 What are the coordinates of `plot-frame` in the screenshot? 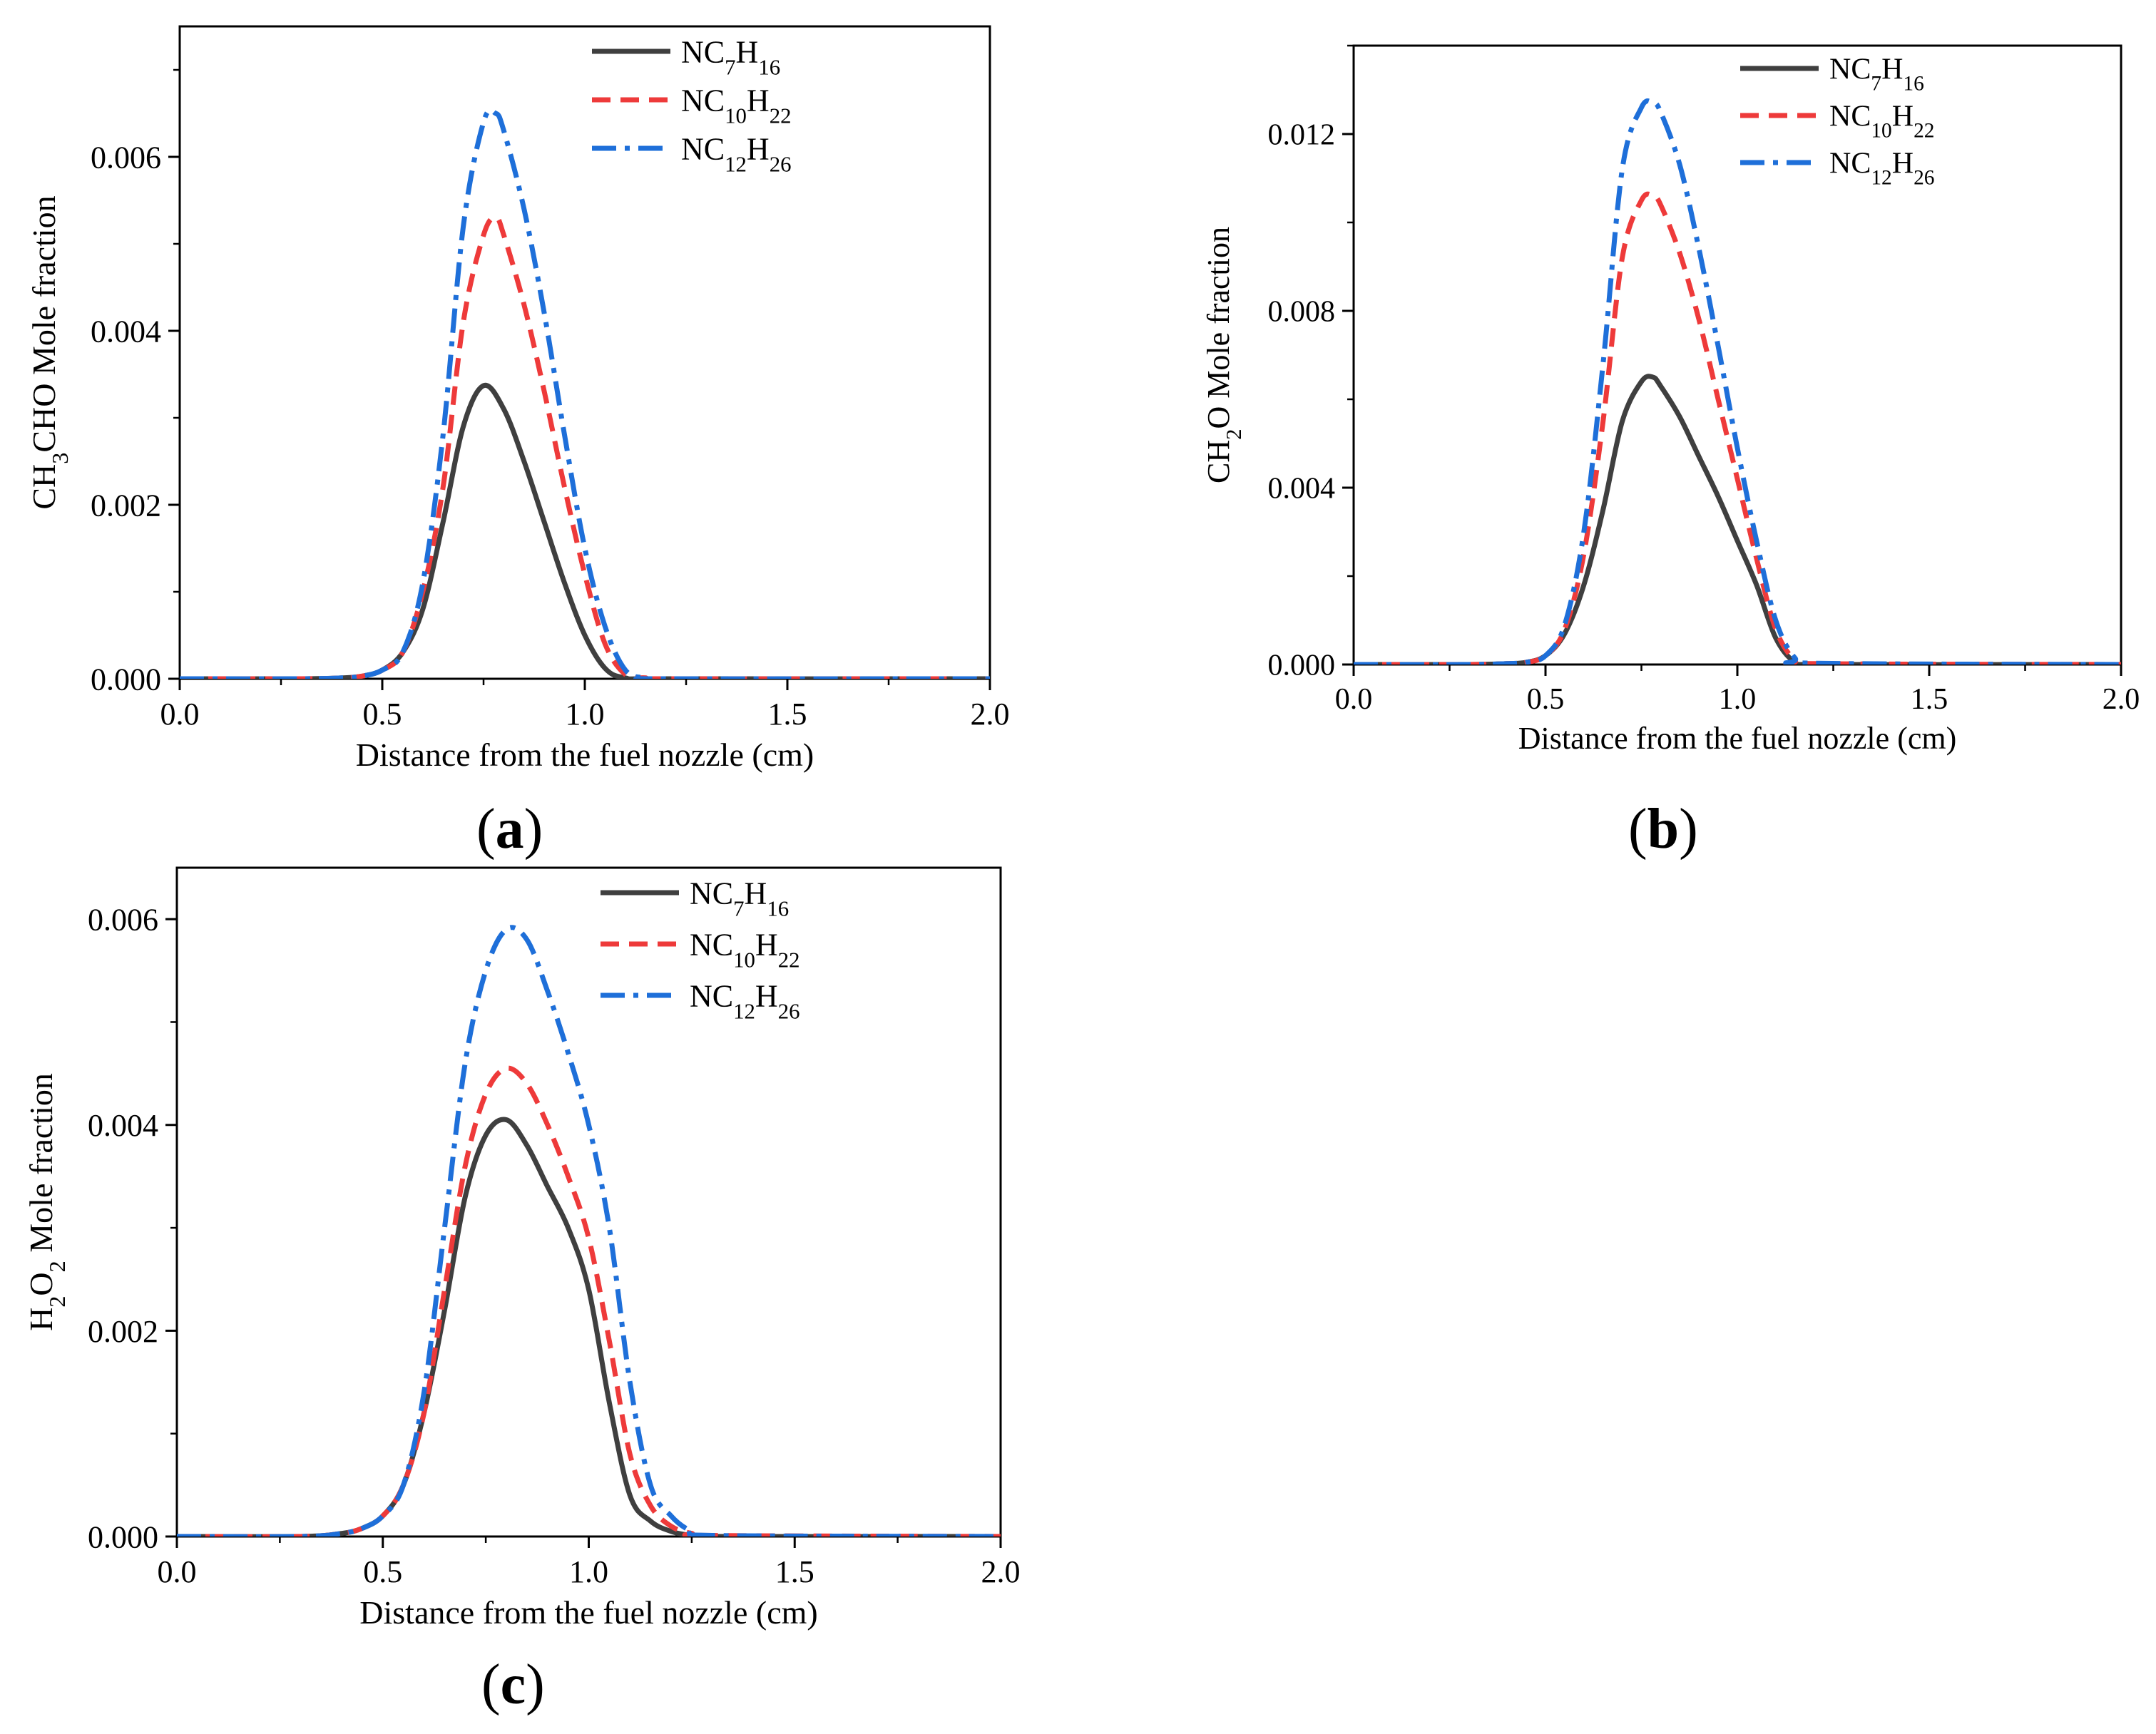 It's located at (588, 1202).